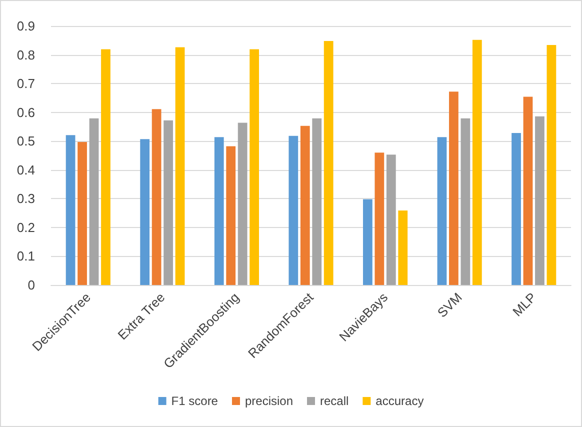 This screenshot has height=427, width=582. Describe the element at coordinates (25, 170) in the screenshot. I see `y-tick-label: 0.4` at that location.